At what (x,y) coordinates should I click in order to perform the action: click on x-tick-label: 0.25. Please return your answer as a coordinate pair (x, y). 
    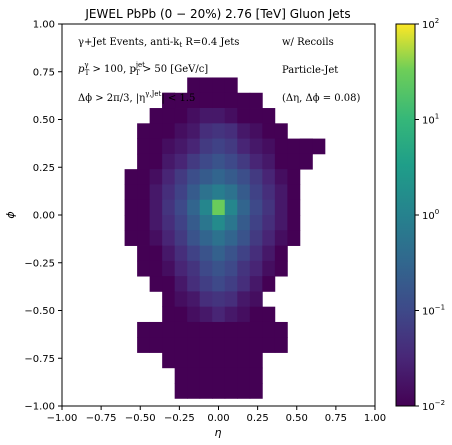
    Looking at the image, I should click on (257, 418).